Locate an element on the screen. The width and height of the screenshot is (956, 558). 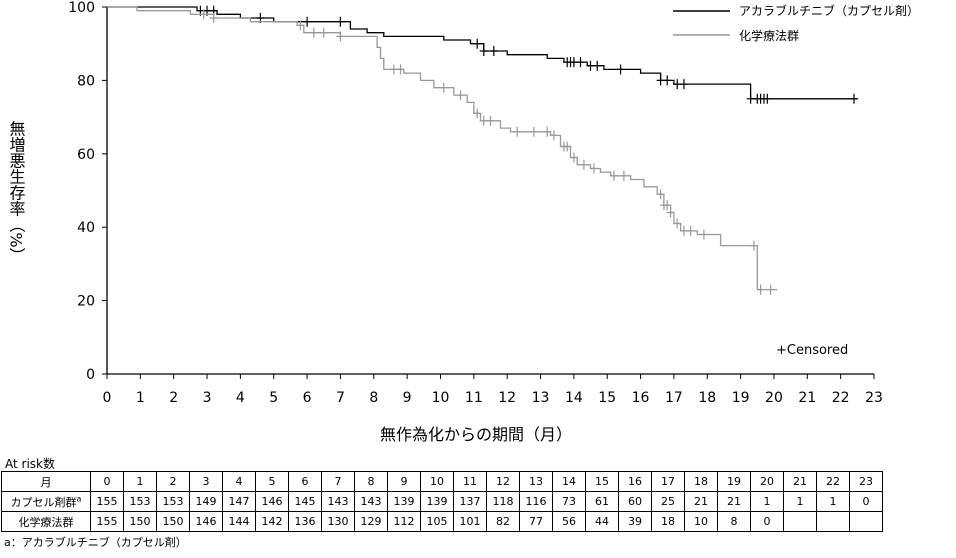
x-tick-label: 22 is located at coordinates (841, 398).